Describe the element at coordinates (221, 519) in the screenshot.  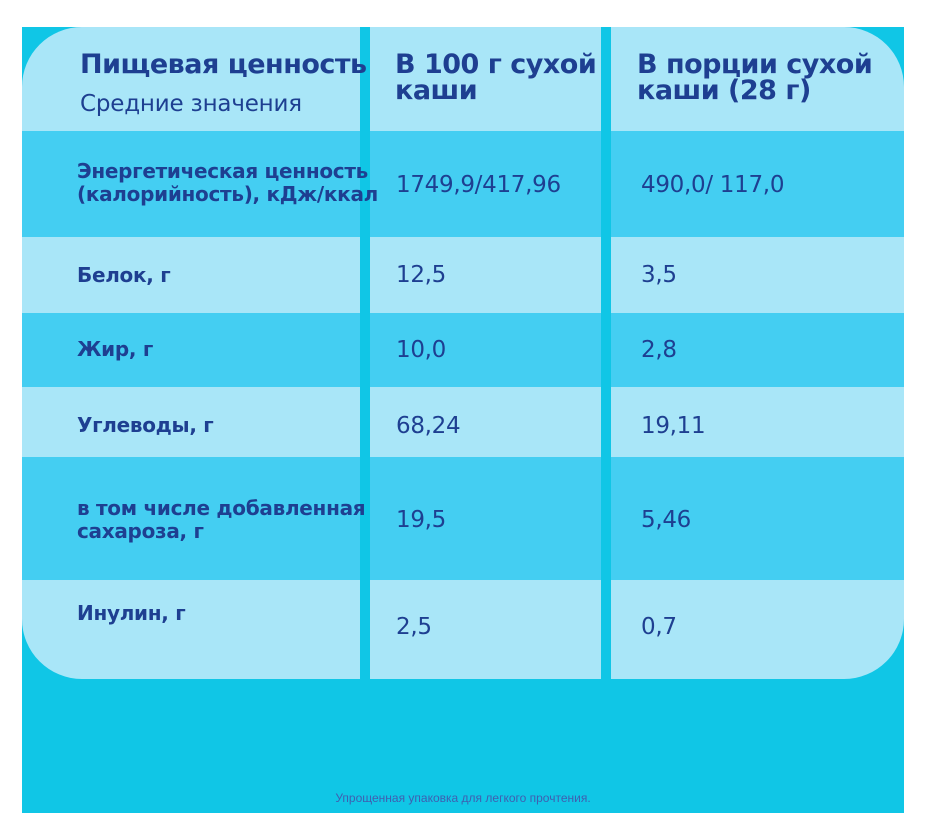
I see `row-label-sucrose: в том числе добавленная сахароза, г` at that location.